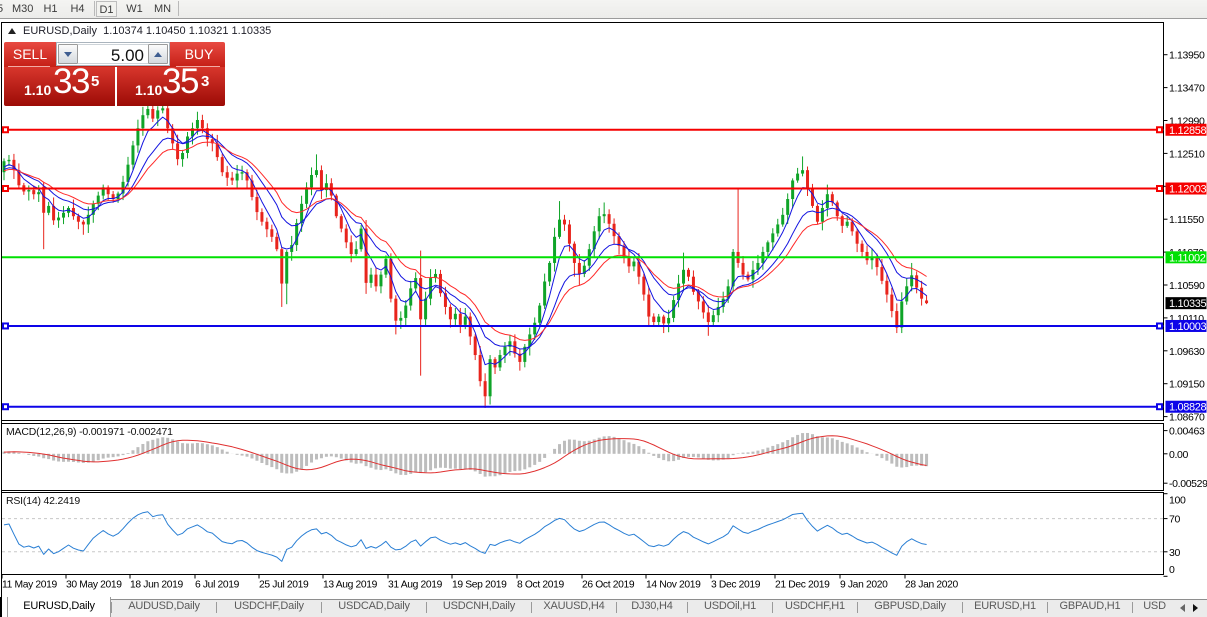 Image resolution: width=1207 pixels, height=617 pixels. I want to click on volume-input: 5.00, so click(113, 54).